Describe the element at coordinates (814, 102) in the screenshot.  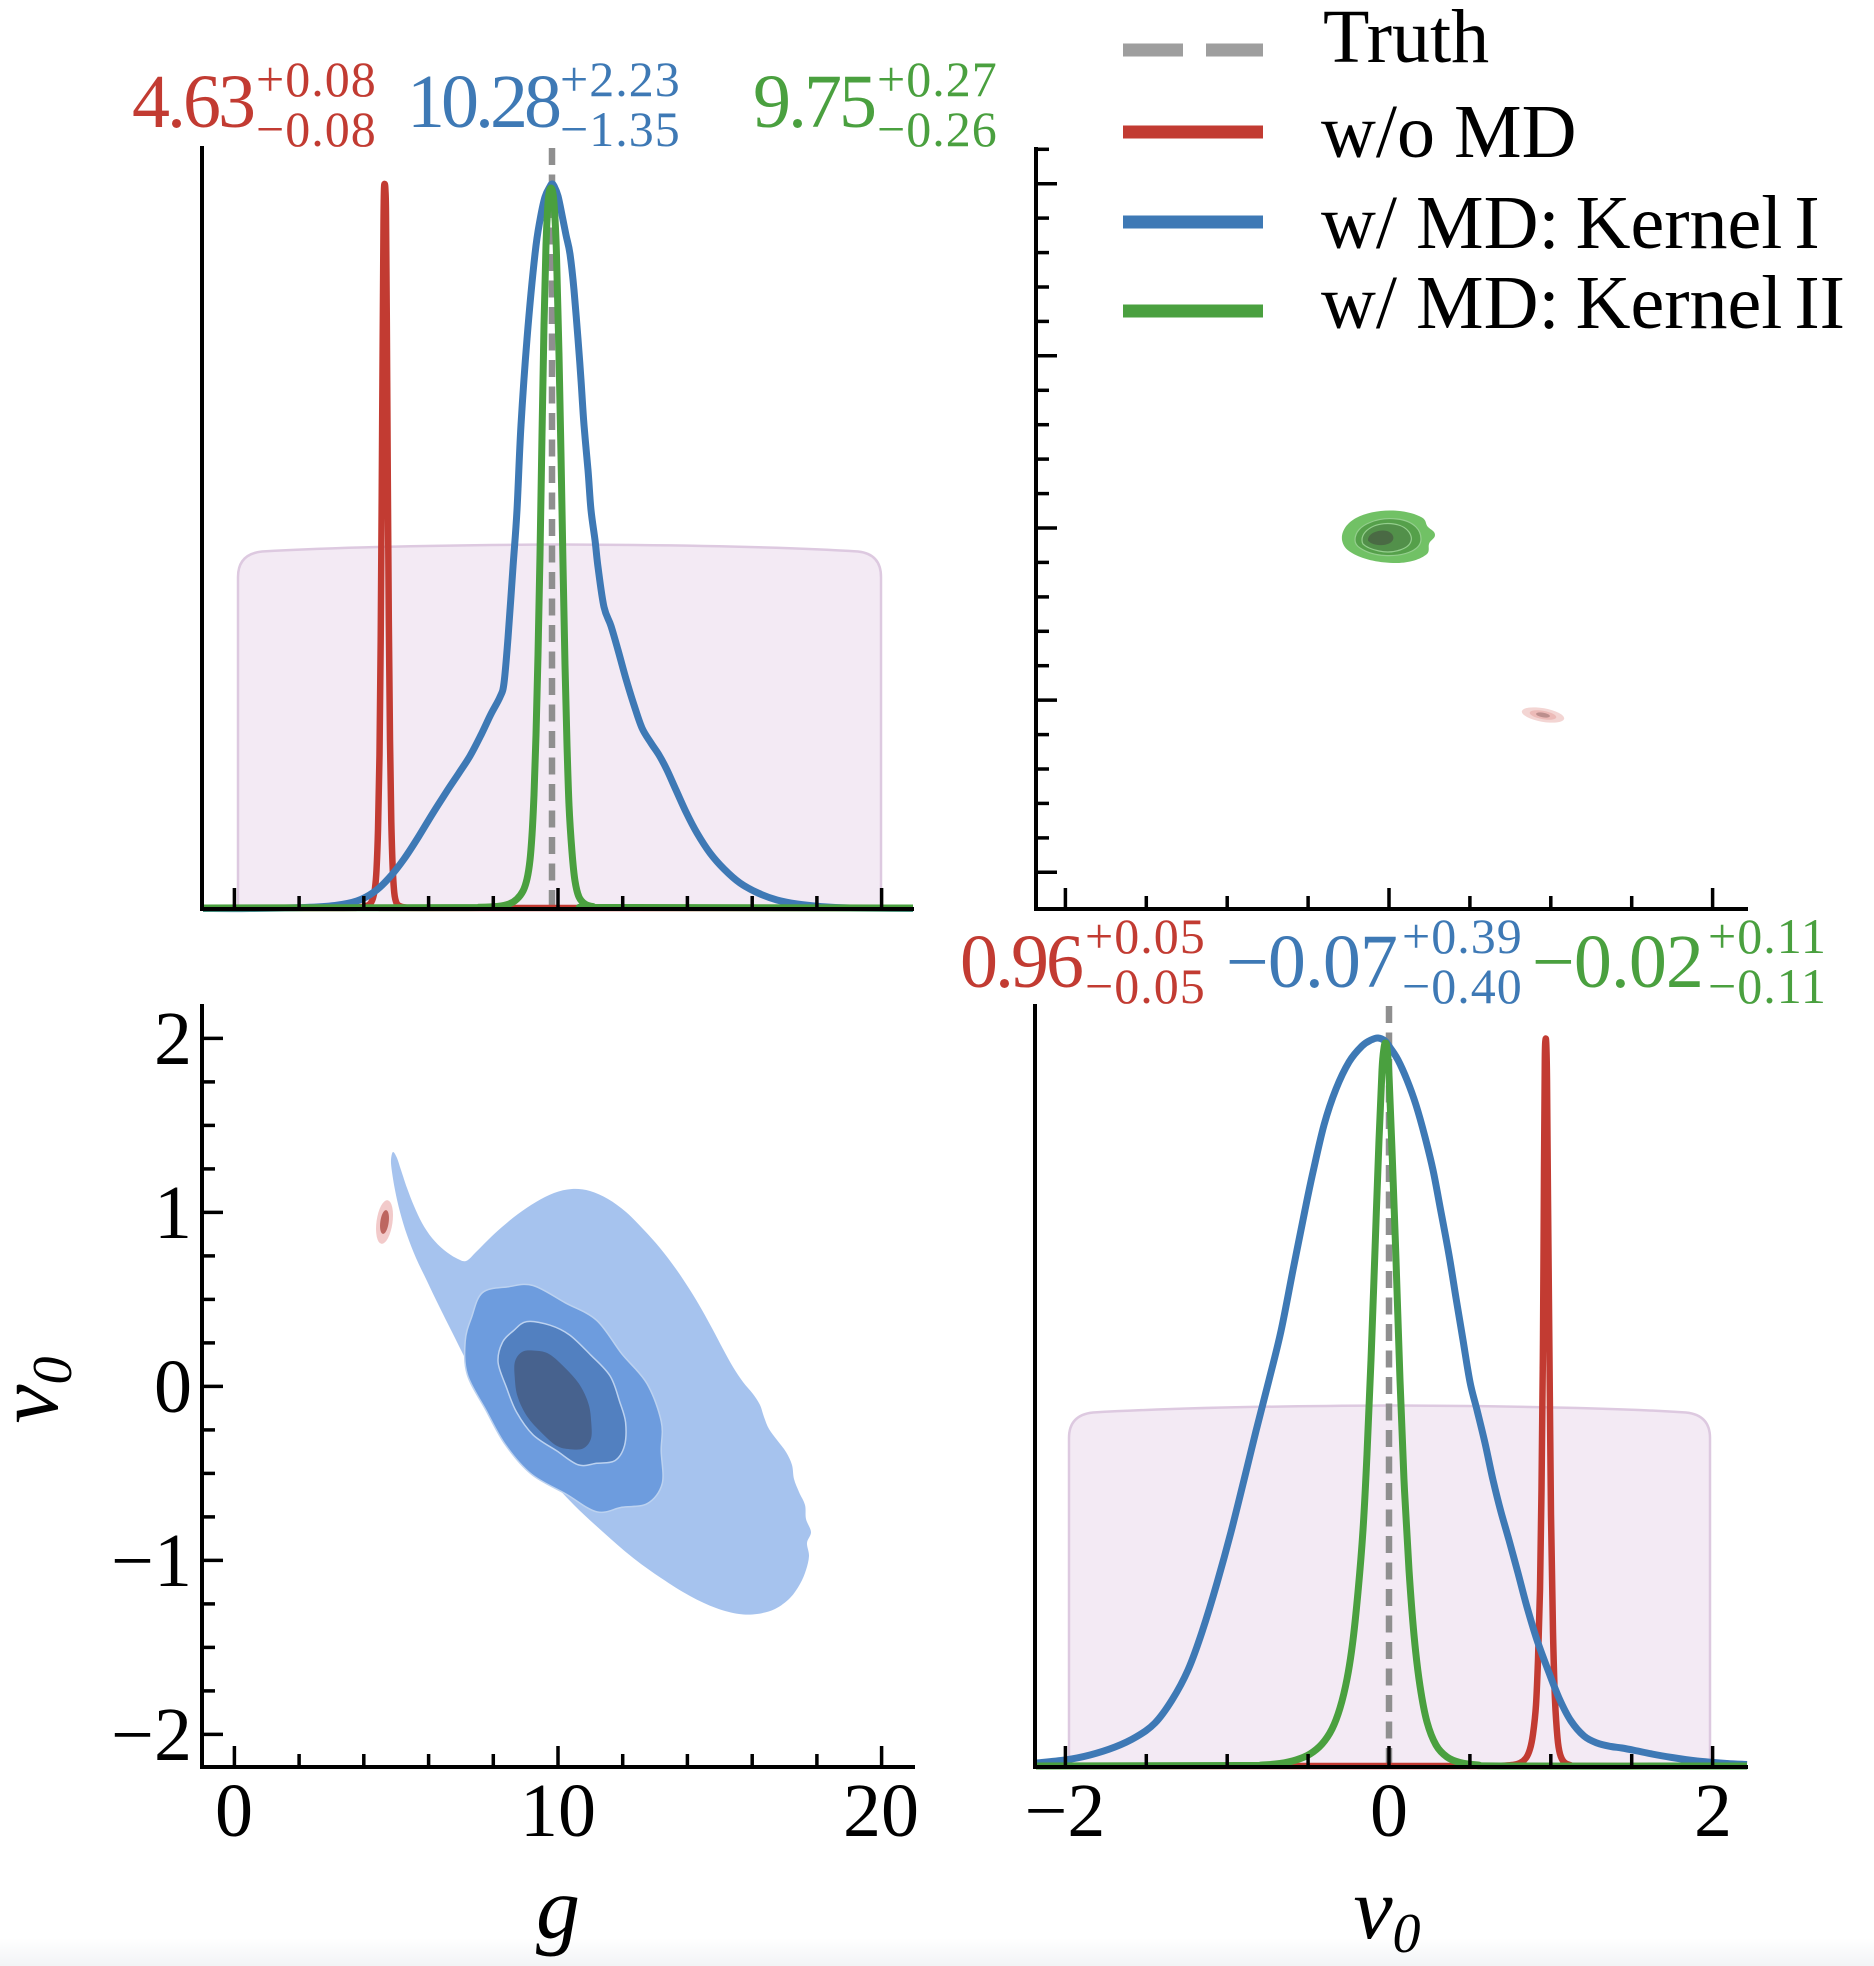
I see `svg-text: 9.75` at that location.